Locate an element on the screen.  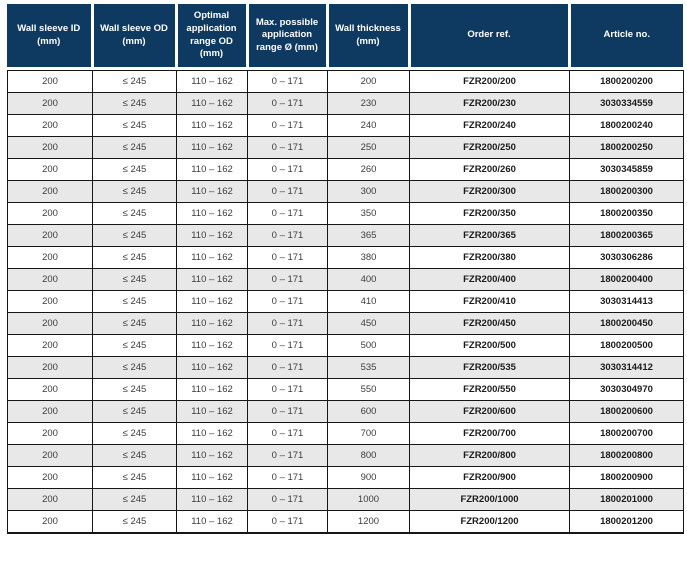
cell-article-no: 1800200240 is located at coordinates (626, 125).